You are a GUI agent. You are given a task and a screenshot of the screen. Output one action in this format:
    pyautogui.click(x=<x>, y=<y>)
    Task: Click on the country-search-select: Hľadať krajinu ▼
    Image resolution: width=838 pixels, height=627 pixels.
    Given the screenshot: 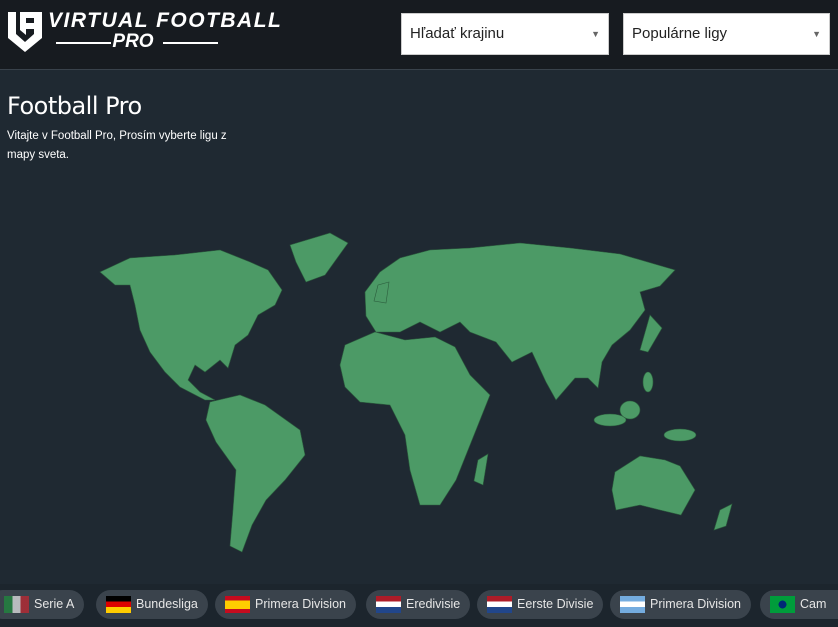 What is the action you would take?
    pyautogui.click(x=505, y=34)
    